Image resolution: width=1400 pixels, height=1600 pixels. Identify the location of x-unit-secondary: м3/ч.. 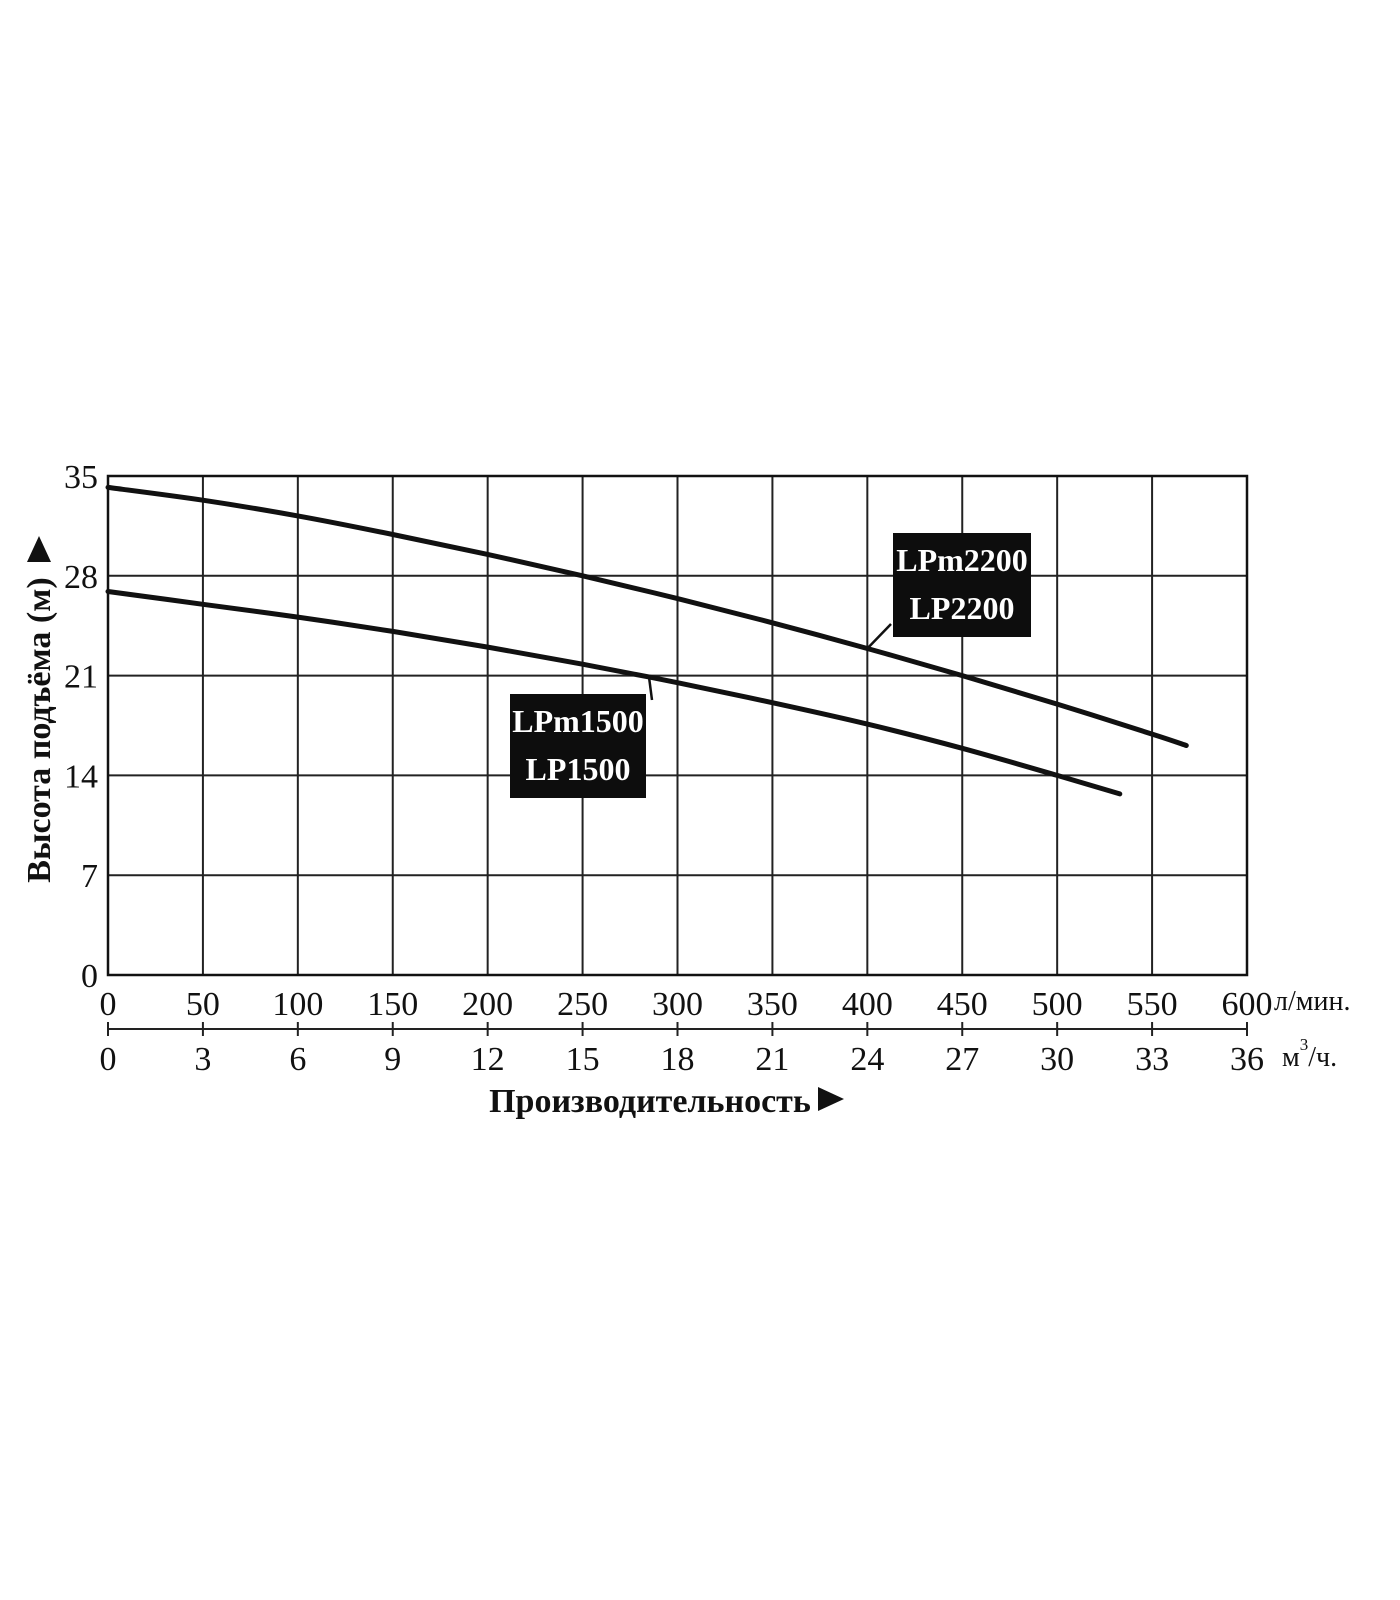
(1309, 1054).